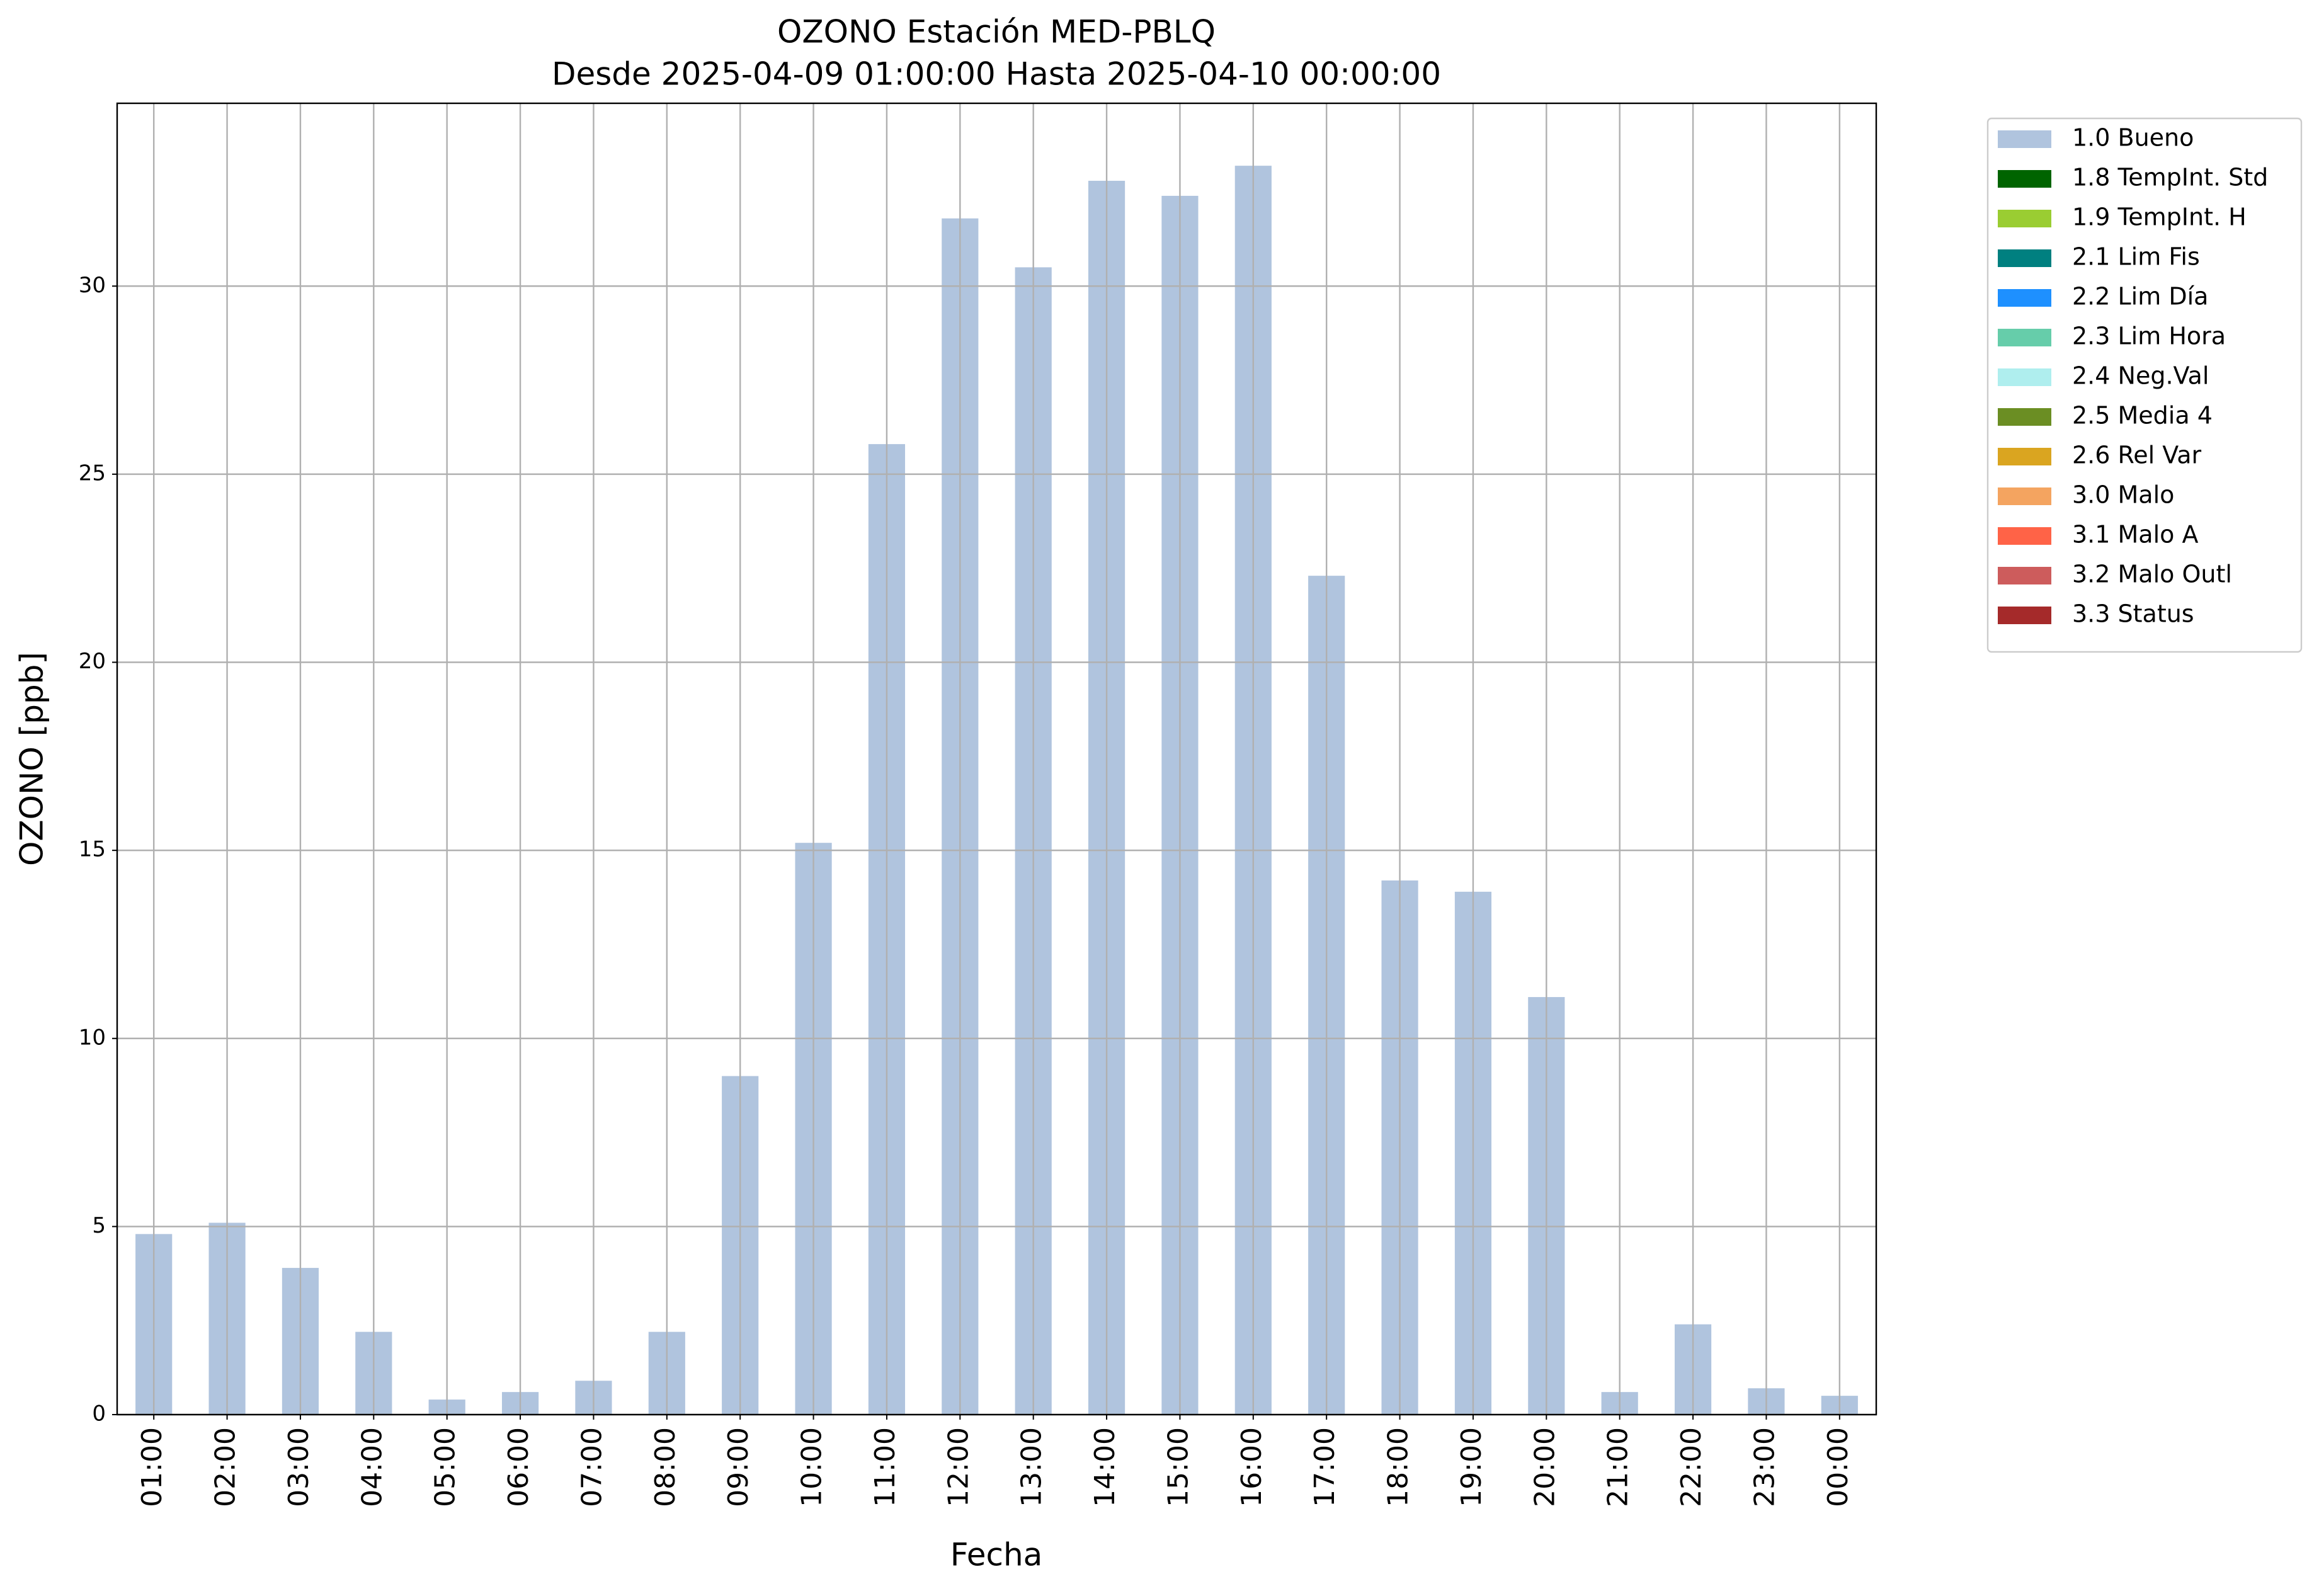 The image size is (2319, 1596). Describe the element at coordinates (226, 1467) in the screenshot. I see `x-tick-label: 02:00` at that location.